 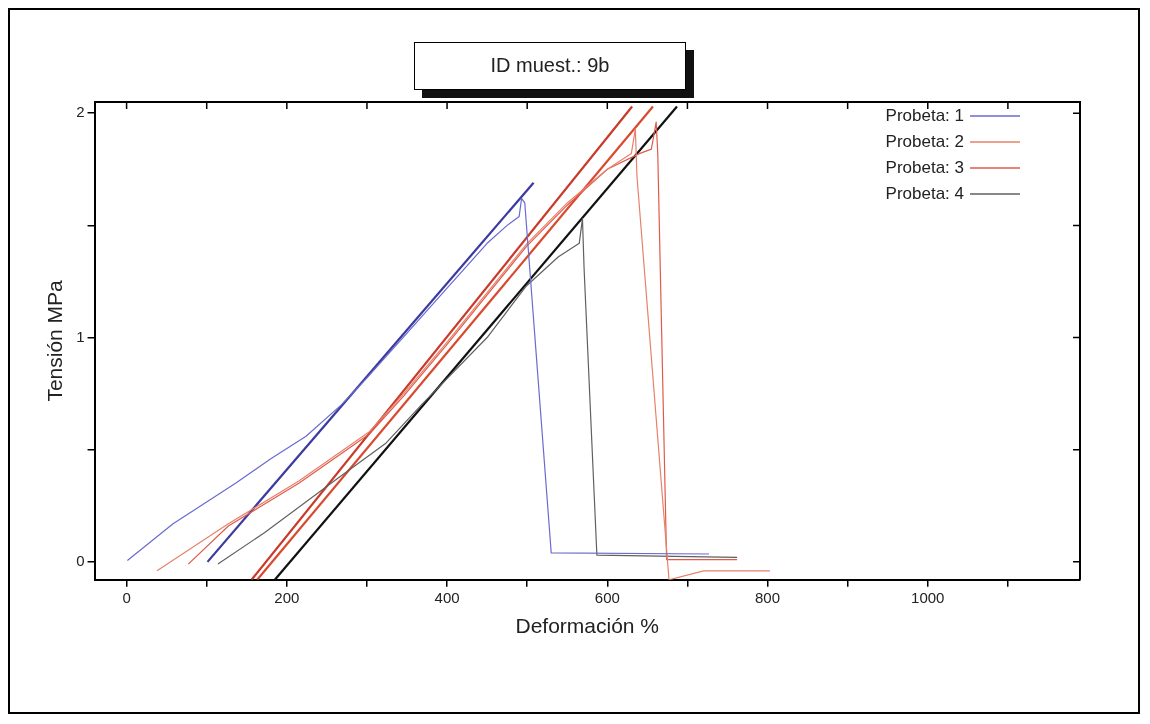 What do you see at coordinates (587, 626) in the screenshot?
I see `x-axis-title: Deformación %` at bounding box center [587, 626].